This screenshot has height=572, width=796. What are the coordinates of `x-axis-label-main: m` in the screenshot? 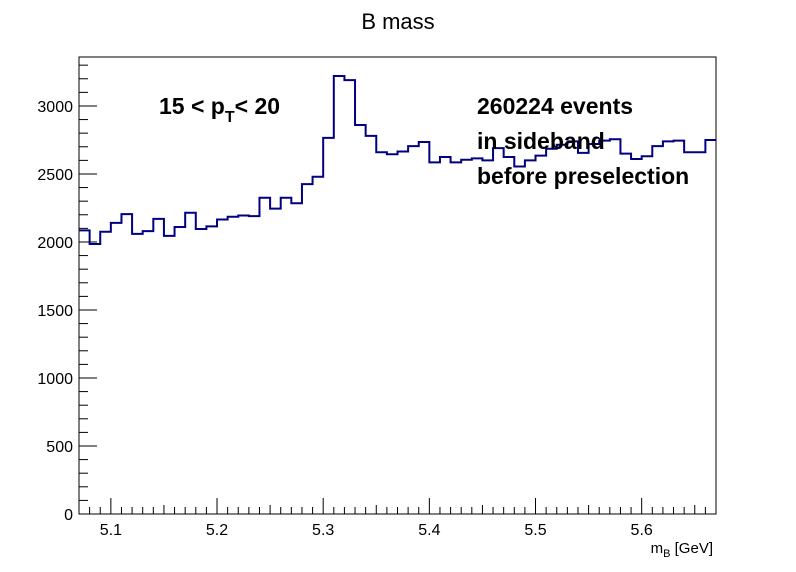 It's located at (657, 548).